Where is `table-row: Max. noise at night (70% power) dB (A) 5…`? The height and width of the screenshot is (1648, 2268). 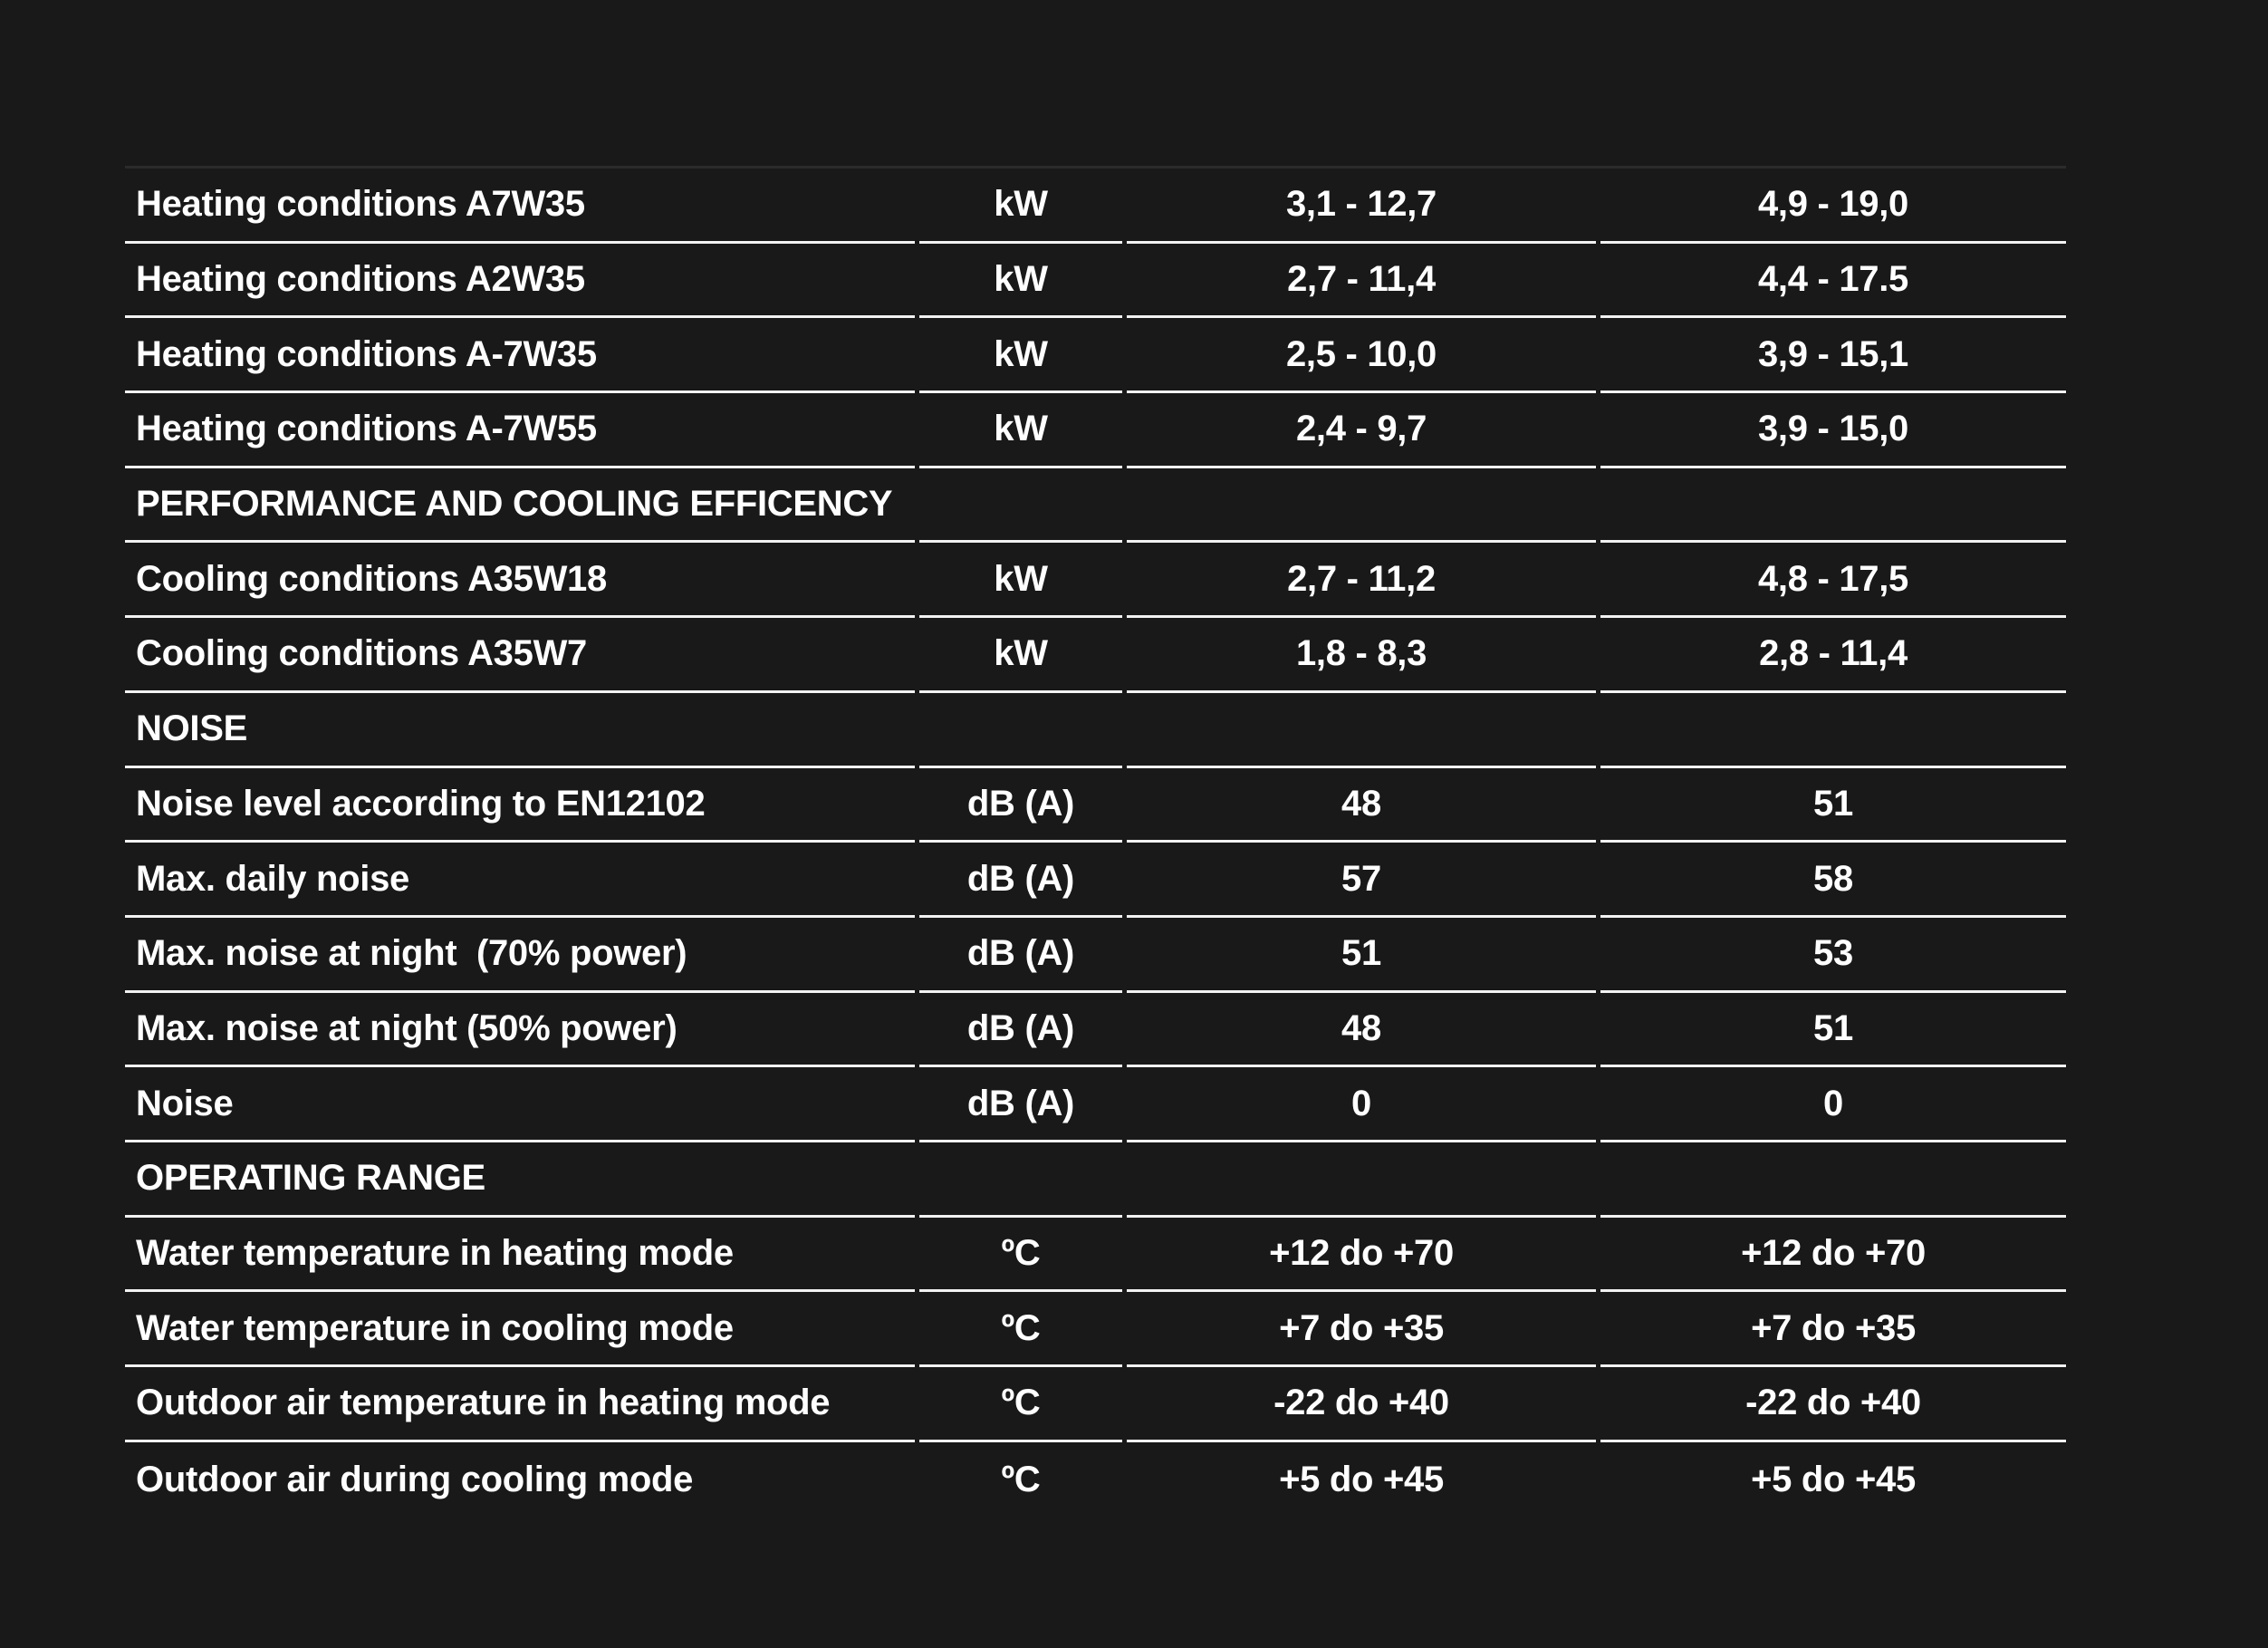
table-row: Max. noise at night (70% power) dB (A) 5… is located at coordinates (1096, 956).